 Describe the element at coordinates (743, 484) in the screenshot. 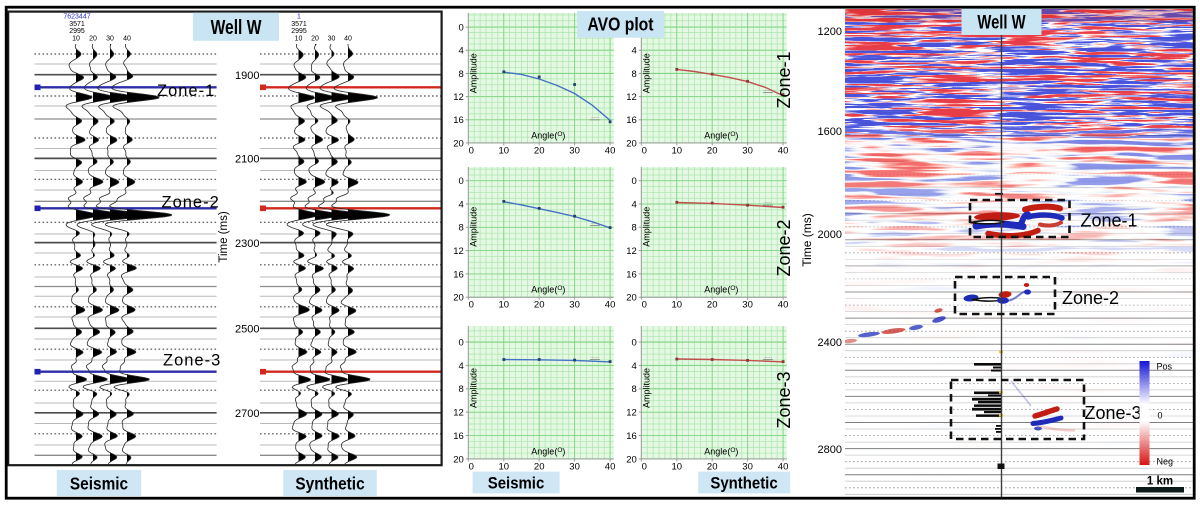

I see `svg-text: Synthetic` at that location.